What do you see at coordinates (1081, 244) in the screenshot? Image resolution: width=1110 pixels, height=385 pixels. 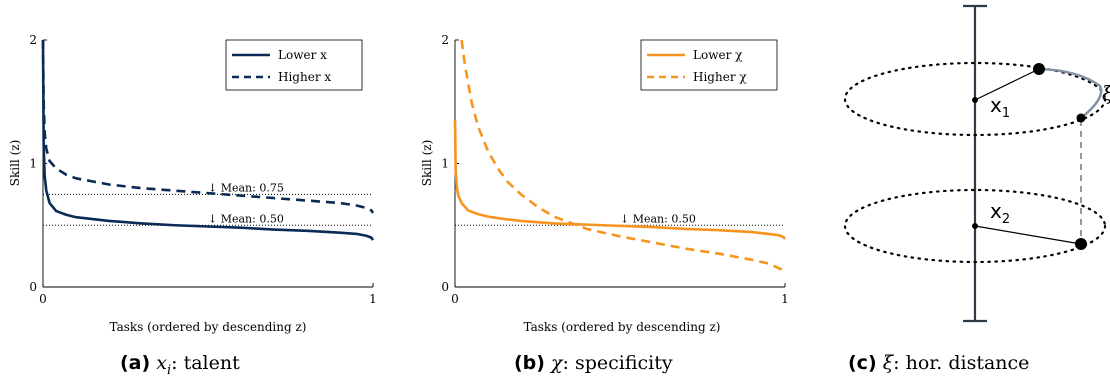 I see `x2-point` at bounding box center [1081, 244].